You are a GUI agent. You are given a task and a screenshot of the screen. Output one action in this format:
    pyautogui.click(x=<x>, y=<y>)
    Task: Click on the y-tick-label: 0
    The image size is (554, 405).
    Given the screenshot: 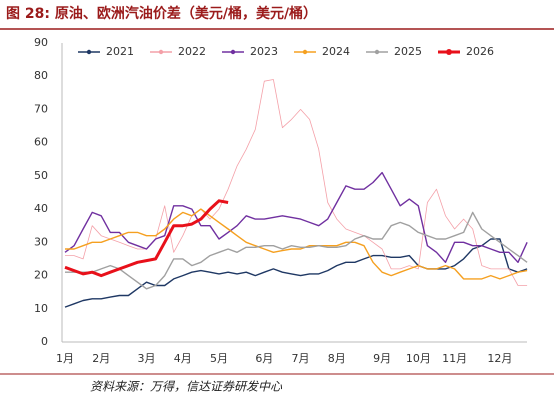 What is the action you would take?
    pyautogui.click(x=44, y=341)
    